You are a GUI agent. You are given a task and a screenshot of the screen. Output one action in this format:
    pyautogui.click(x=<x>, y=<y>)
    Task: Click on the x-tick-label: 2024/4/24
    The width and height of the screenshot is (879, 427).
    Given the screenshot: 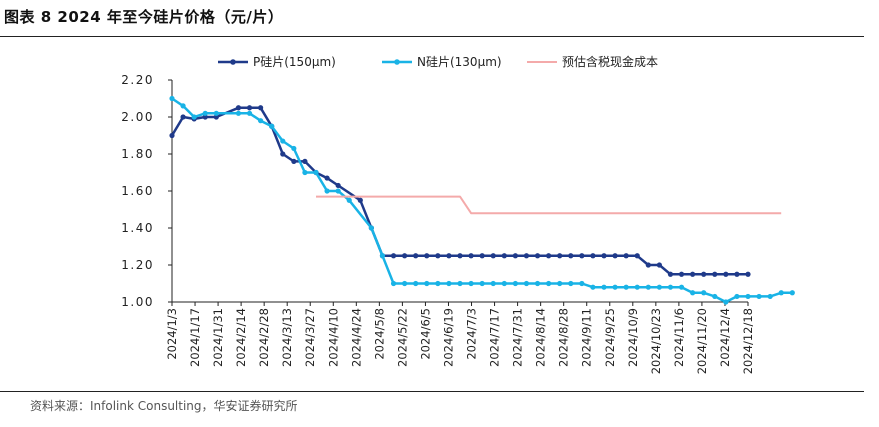 What is the action you would take?
    pyautogui.click(x=356, y=337)
    